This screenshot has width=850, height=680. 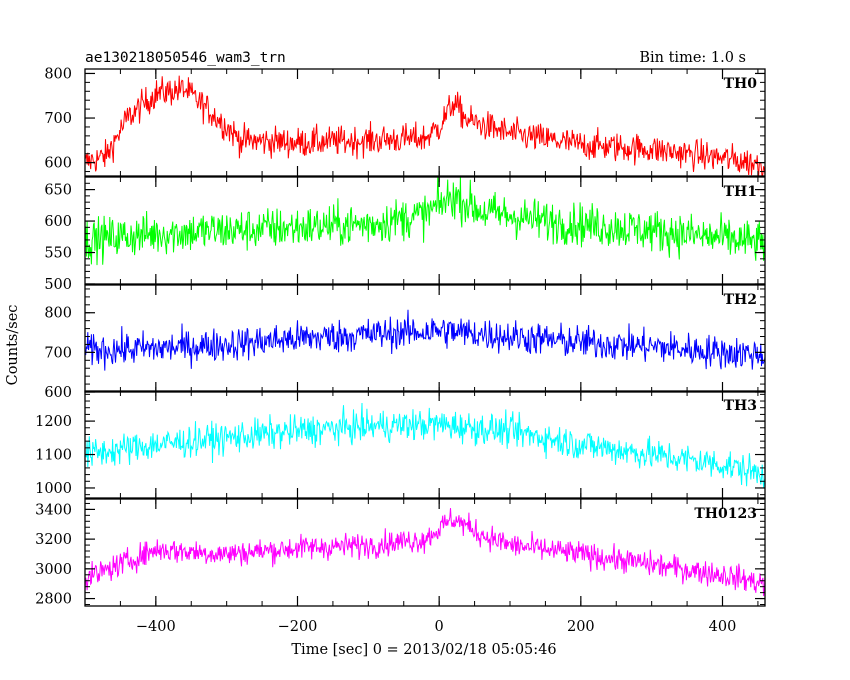 I want to click on panel-th1: 500 550 600 650 TH1, so click(x=405, y=234).